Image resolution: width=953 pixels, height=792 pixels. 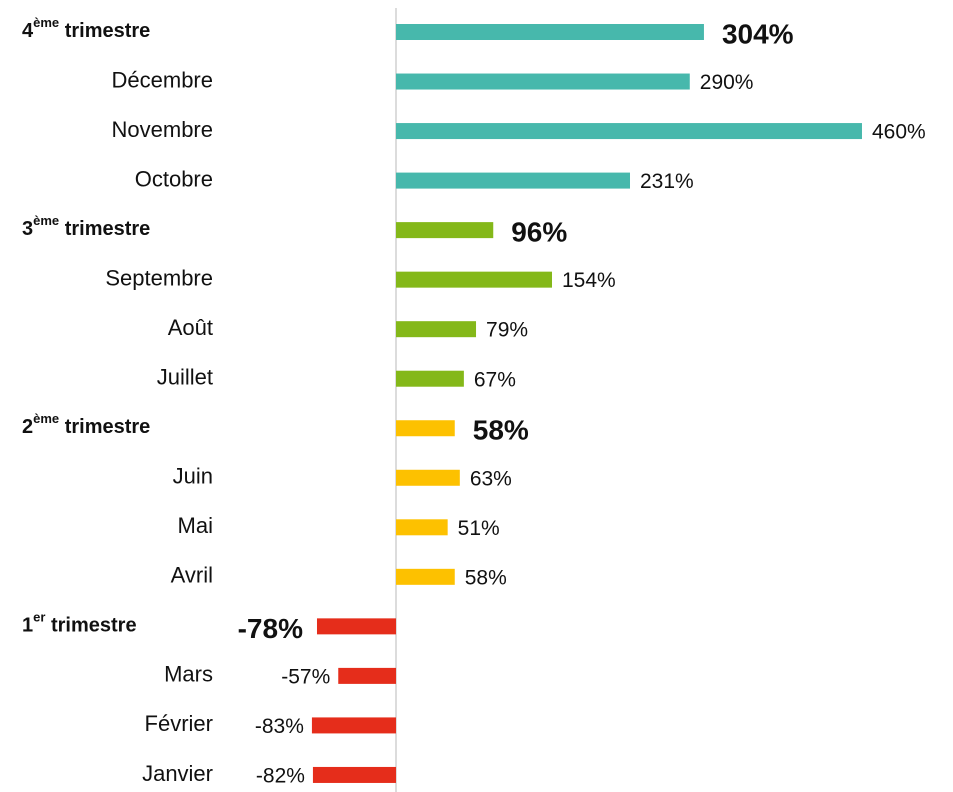 What do you see at coordinates (195, 525) in the screenshot?
I see `category-label: Mai` at bounding box center [195, 525].